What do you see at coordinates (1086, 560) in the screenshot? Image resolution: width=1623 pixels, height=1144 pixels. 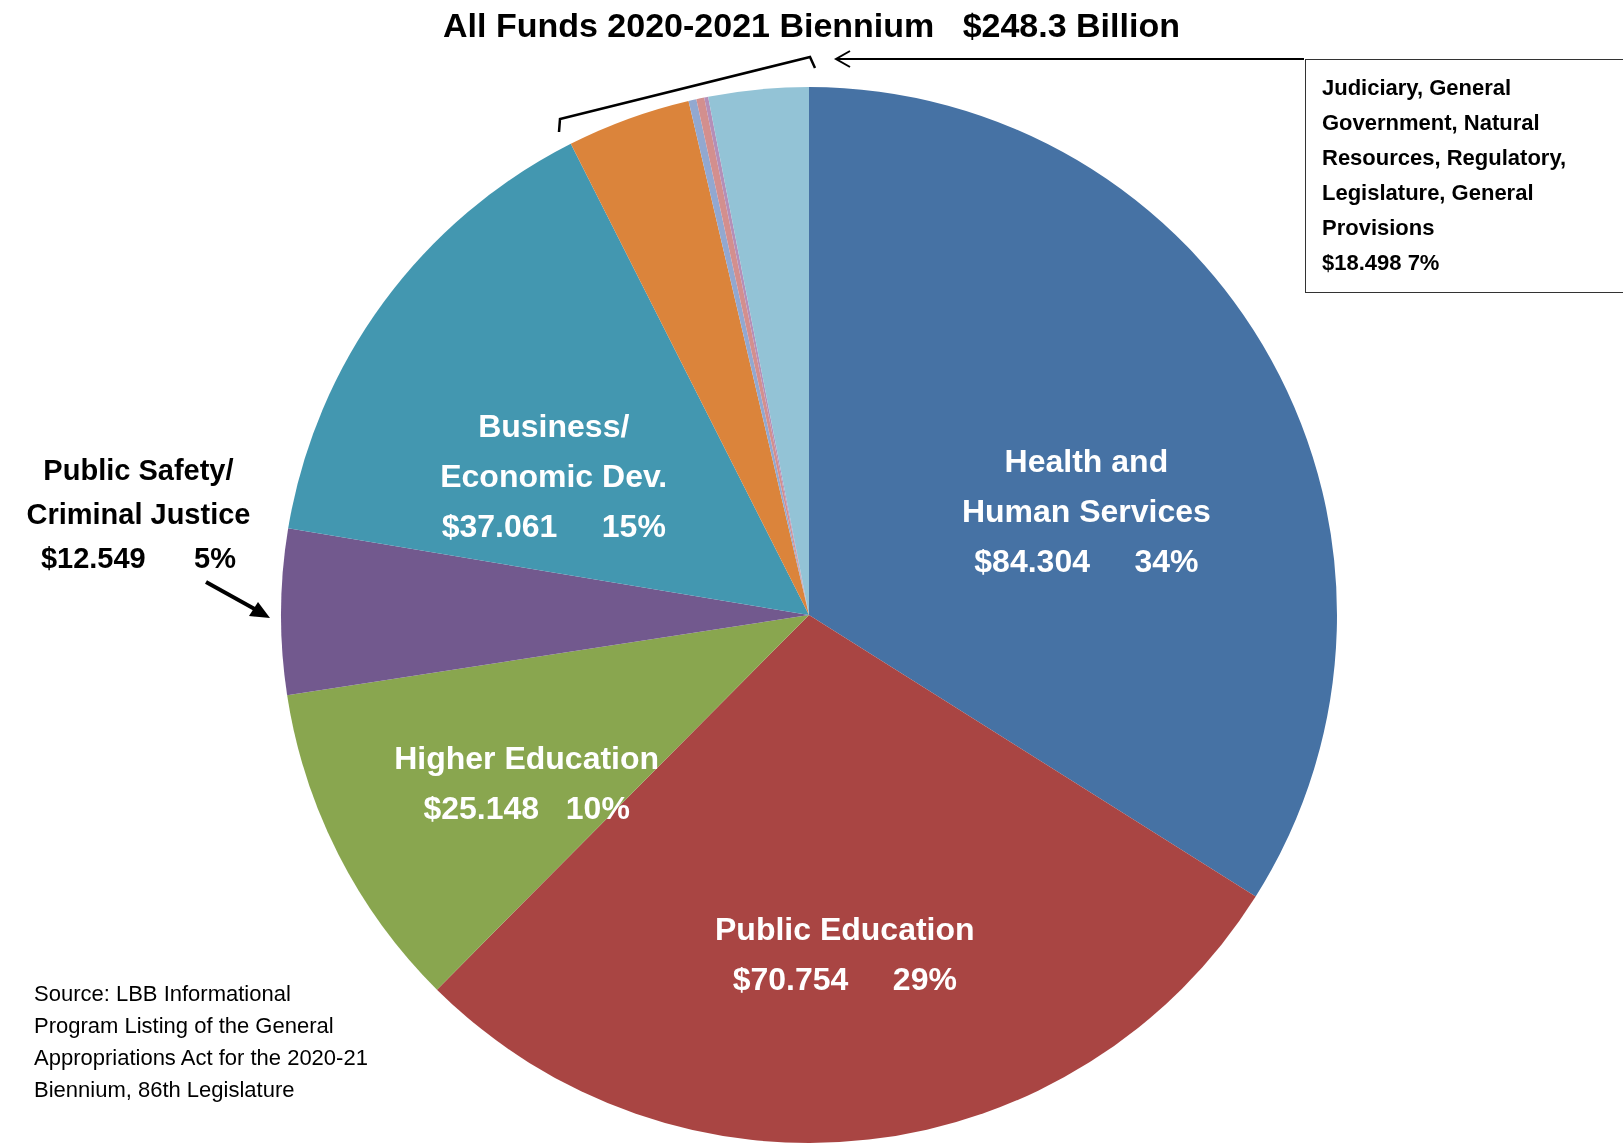 I see `data-label: $84.304 34%` at bounding box center [1086, 560].